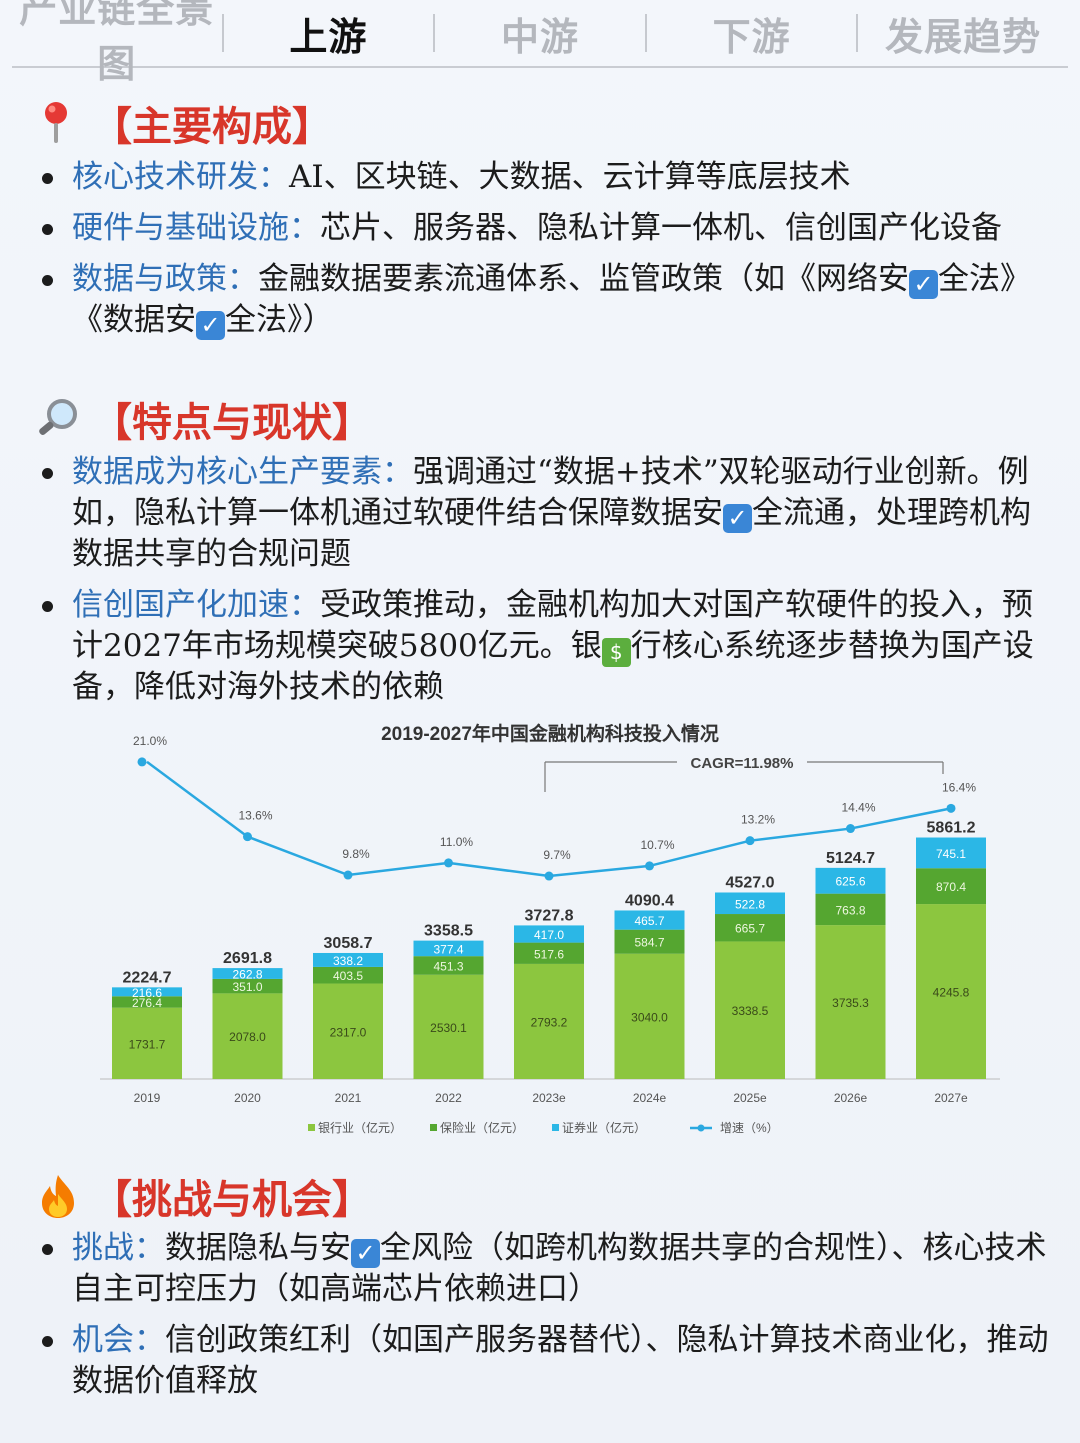 Image resolution: width=1080 pixels, height=1443 pixels. Describe the element at coordinates (549, 1098) in the screenshot. I see `x-tick-label: 2023e` at that location.